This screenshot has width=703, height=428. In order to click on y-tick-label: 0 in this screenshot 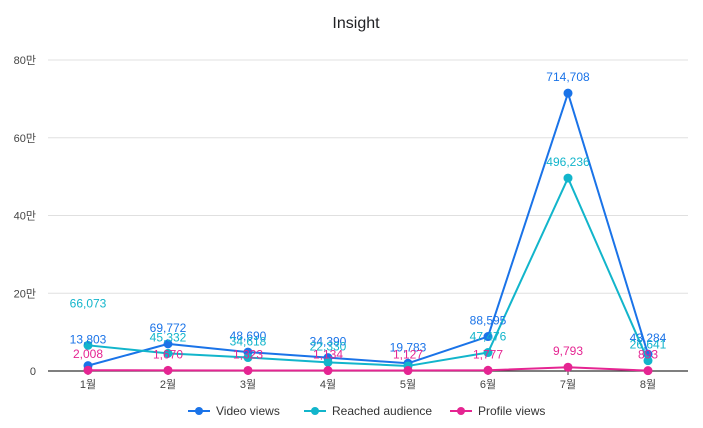, I will do `click(33, 372)`.